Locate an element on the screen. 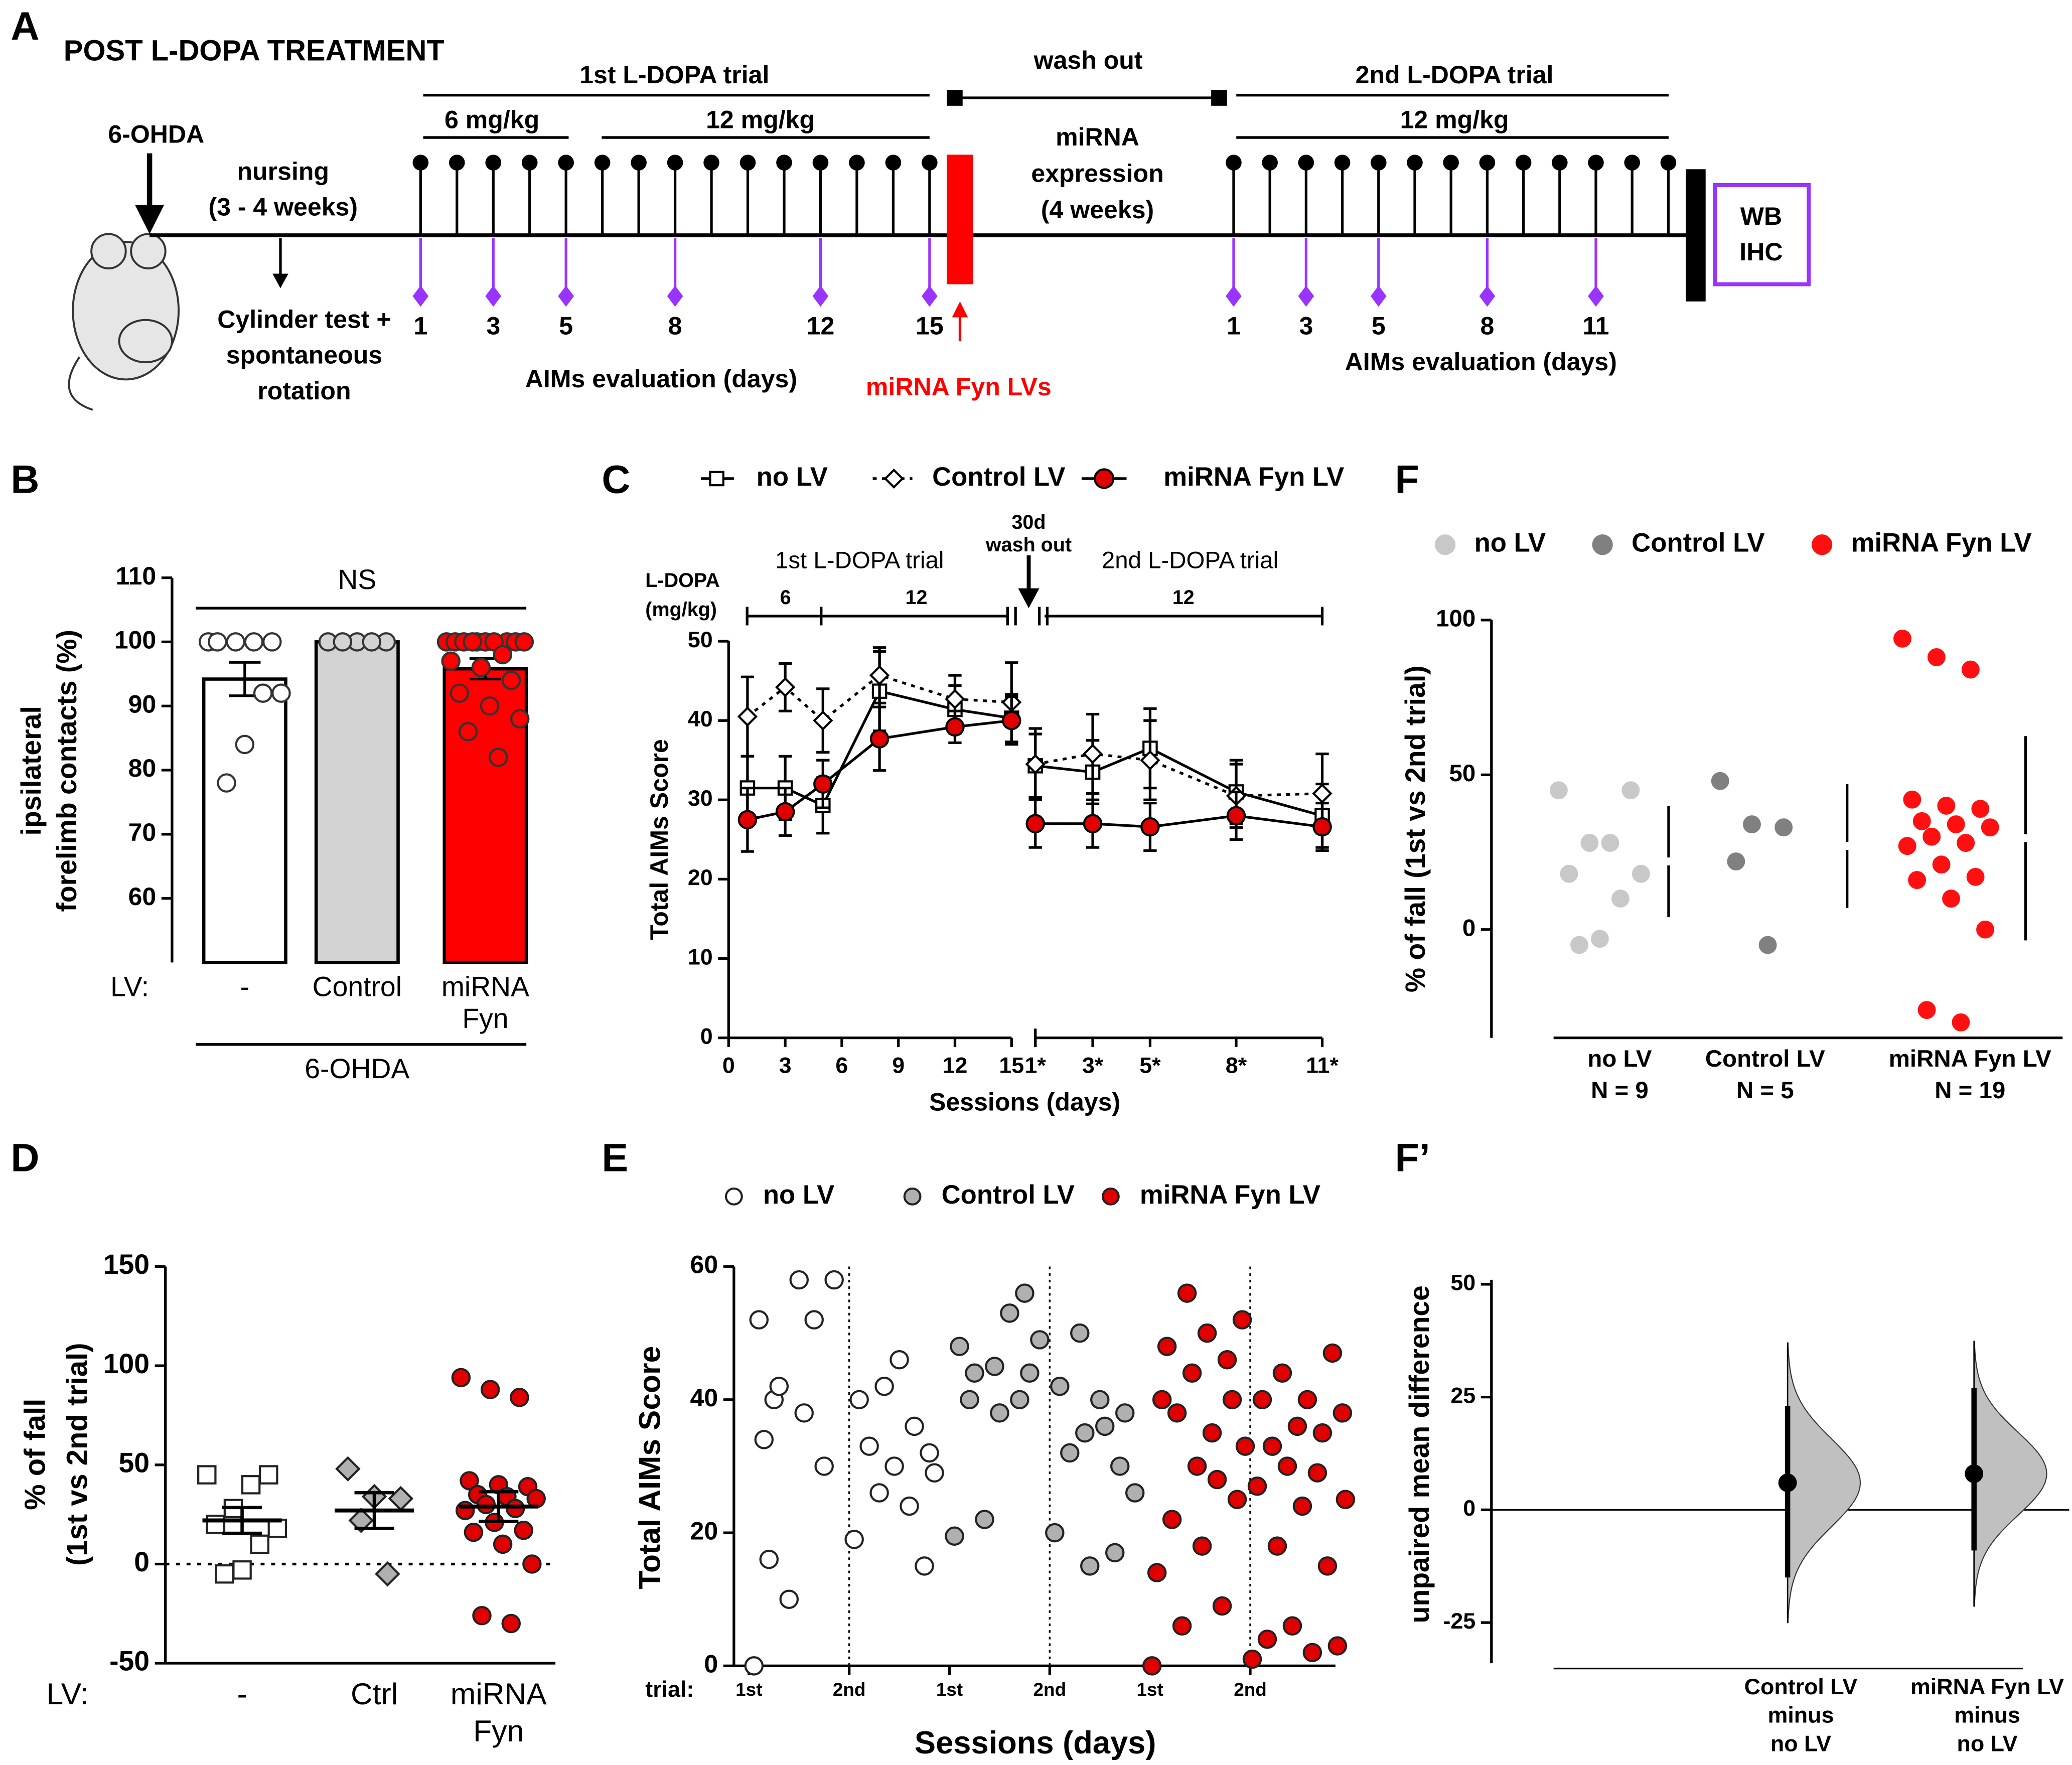  panel-letter: A is located at coordinates (25, 26).